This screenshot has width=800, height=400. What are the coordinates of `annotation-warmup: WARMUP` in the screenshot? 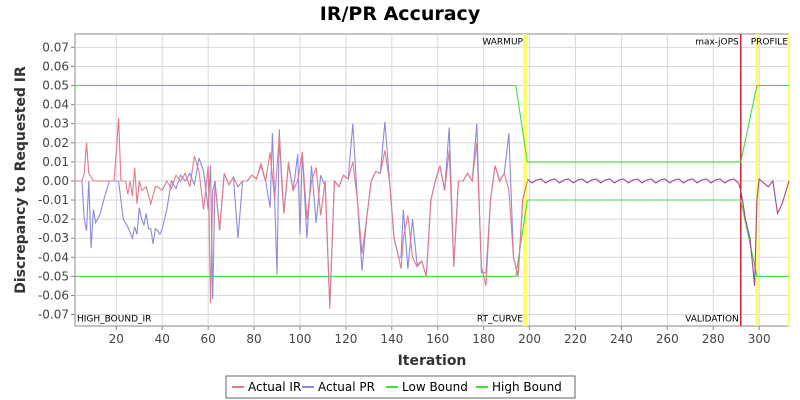 It's located at (502, 43).